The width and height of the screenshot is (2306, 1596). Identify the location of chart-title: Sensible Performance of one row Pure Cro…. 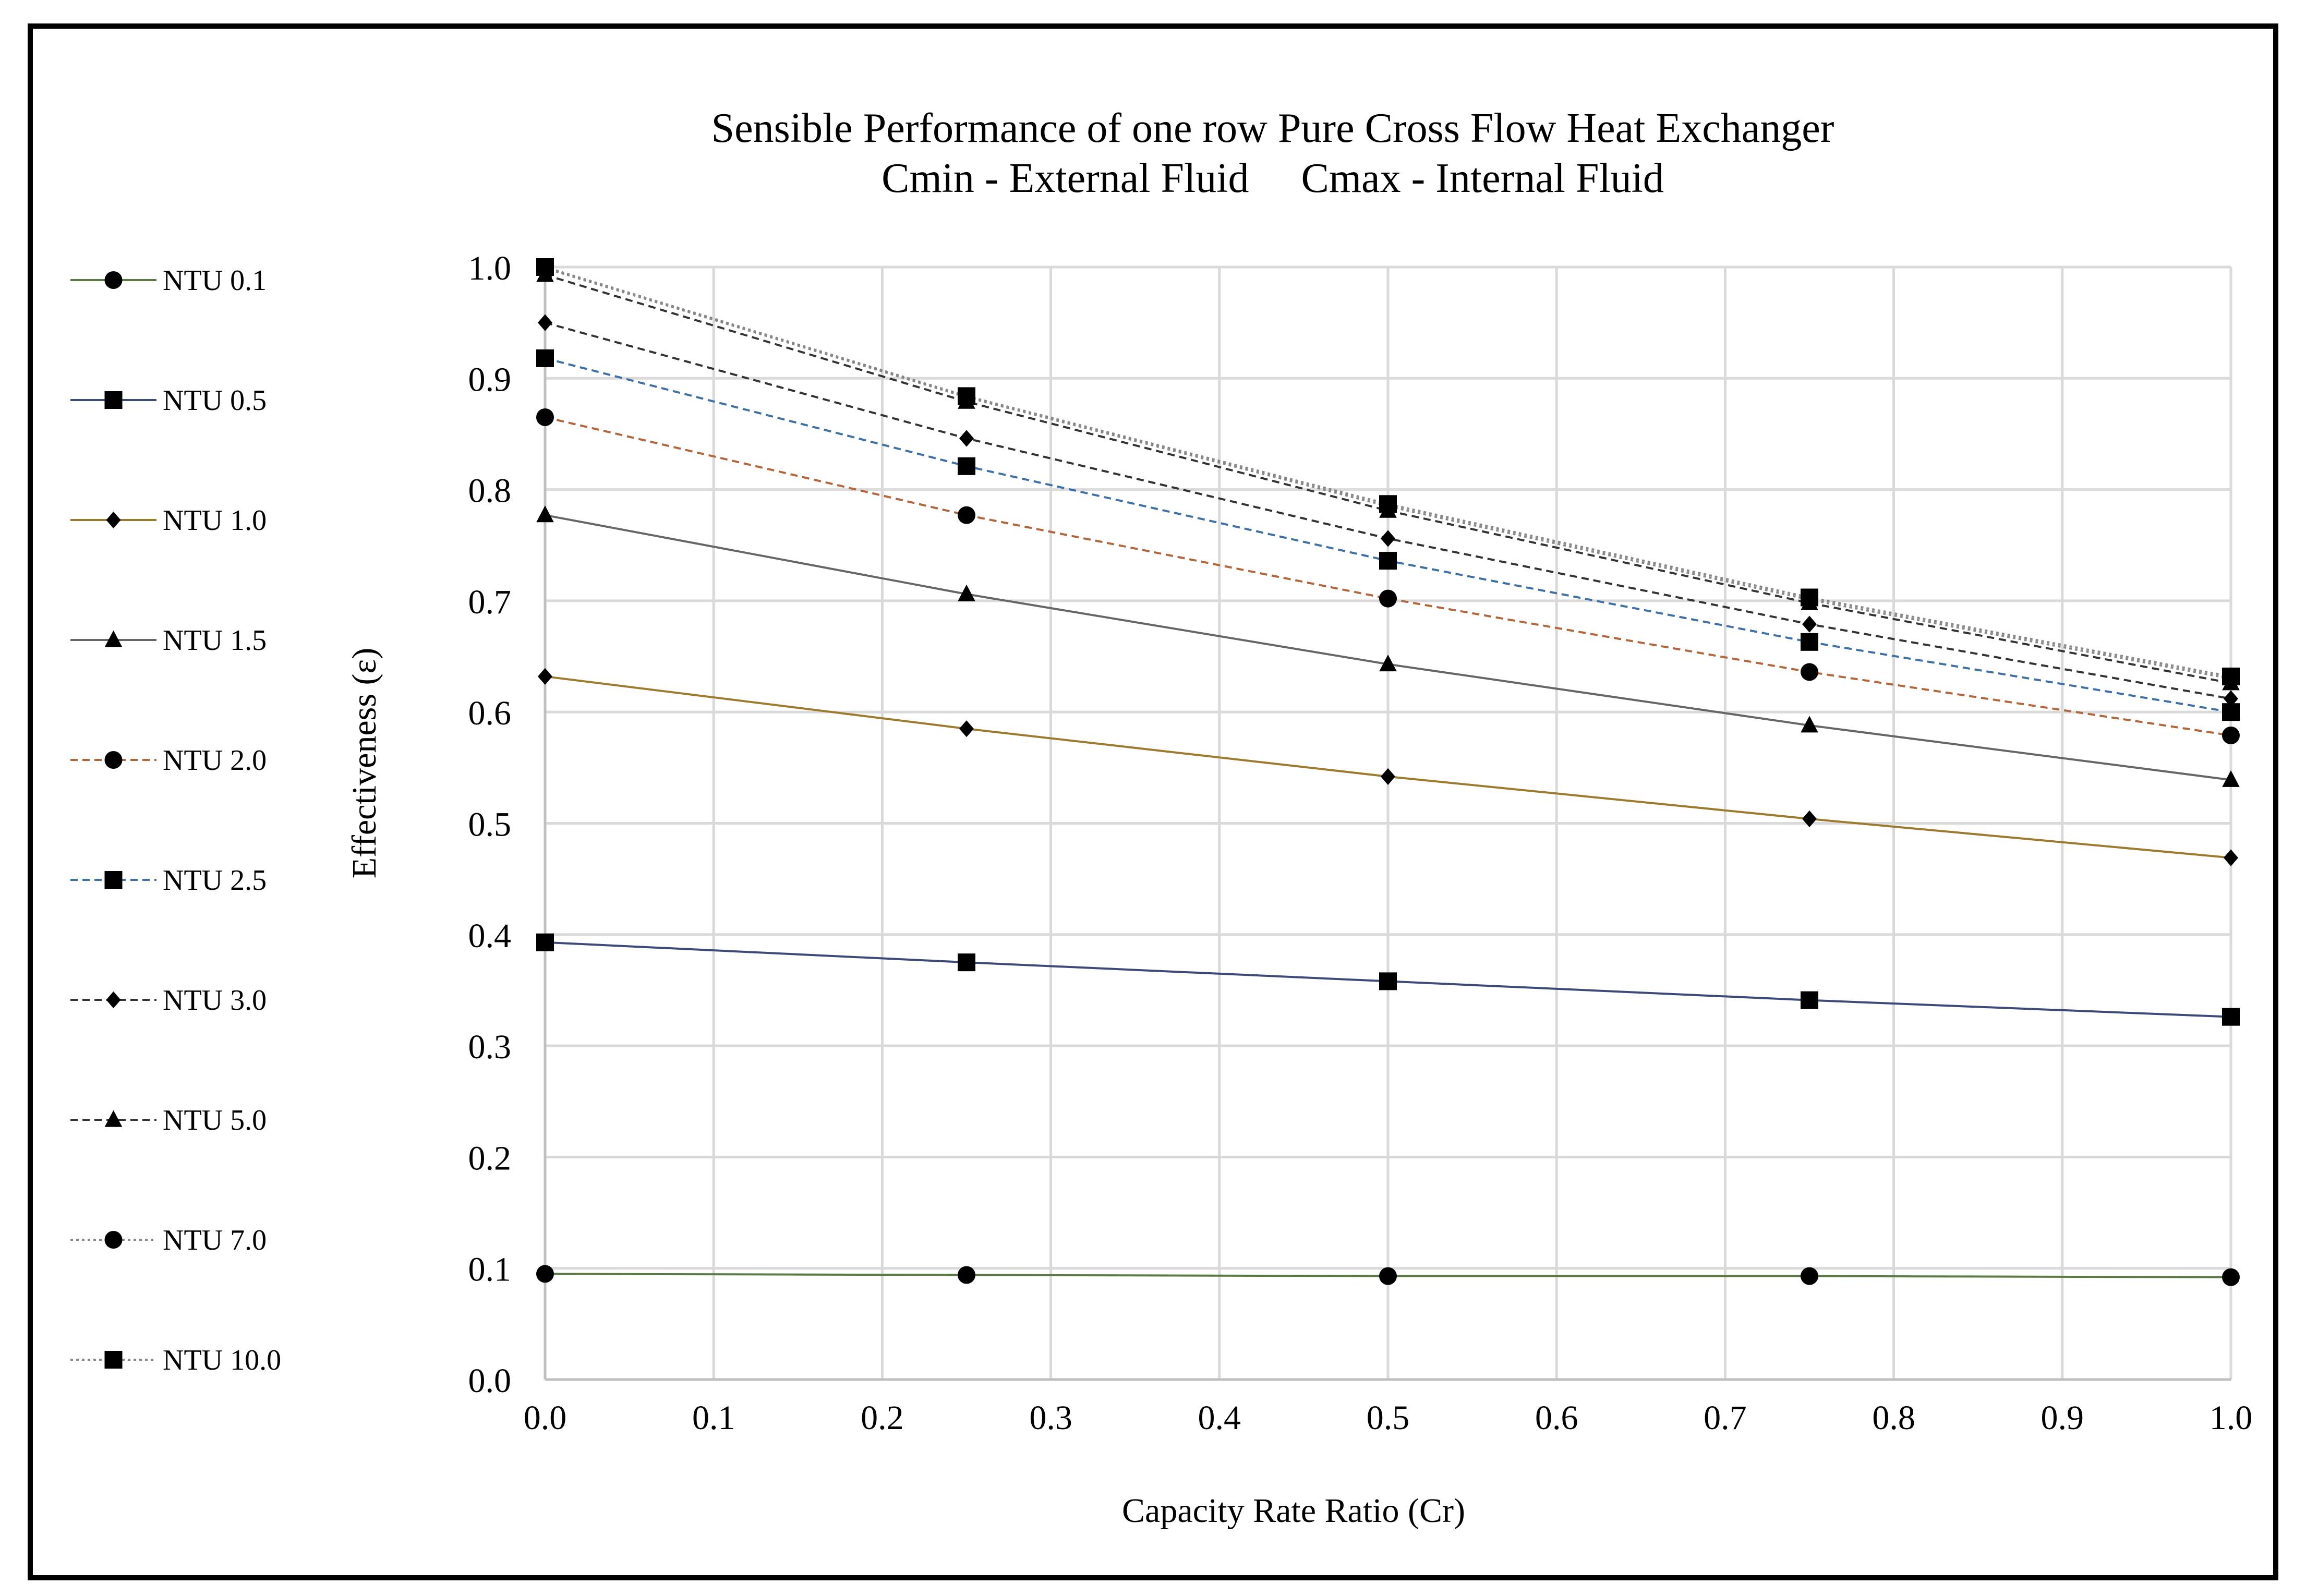
(1272, 128).